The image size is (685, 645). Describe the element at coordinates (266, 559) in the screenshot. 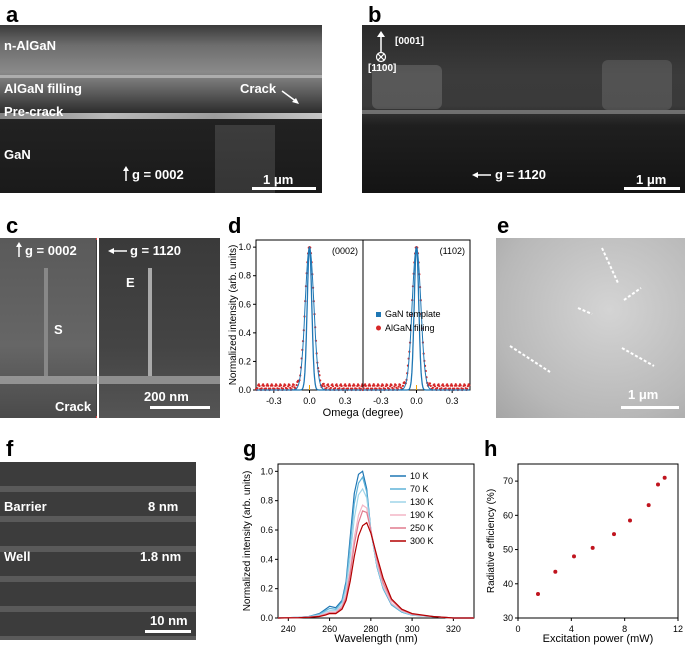

I see `ytick-label-g: 0.4` at that location.